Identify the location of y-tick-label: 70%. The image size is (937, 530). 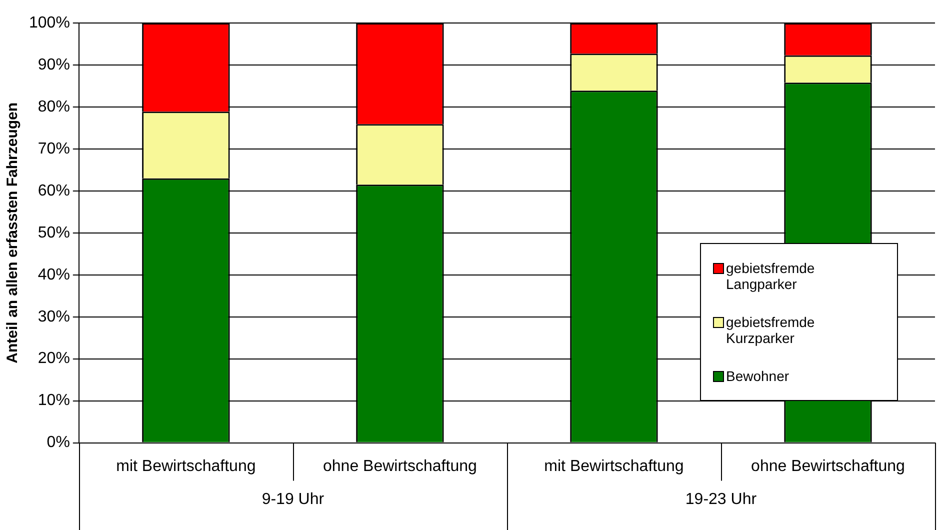
(54, 149).